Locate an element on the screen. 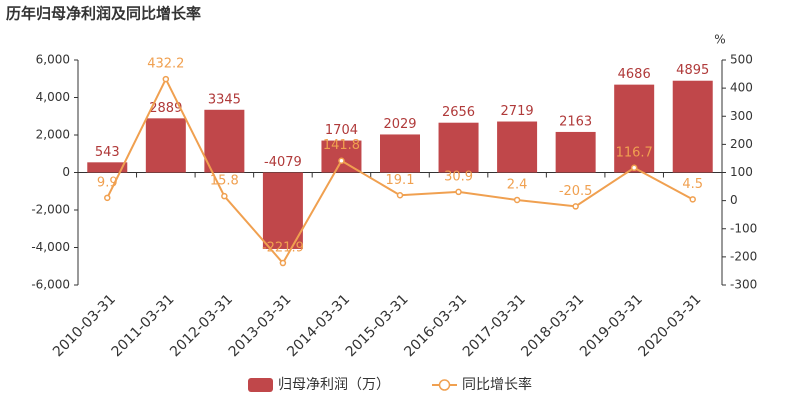  bar-label: 4895 is located at coordinates (692, 70).